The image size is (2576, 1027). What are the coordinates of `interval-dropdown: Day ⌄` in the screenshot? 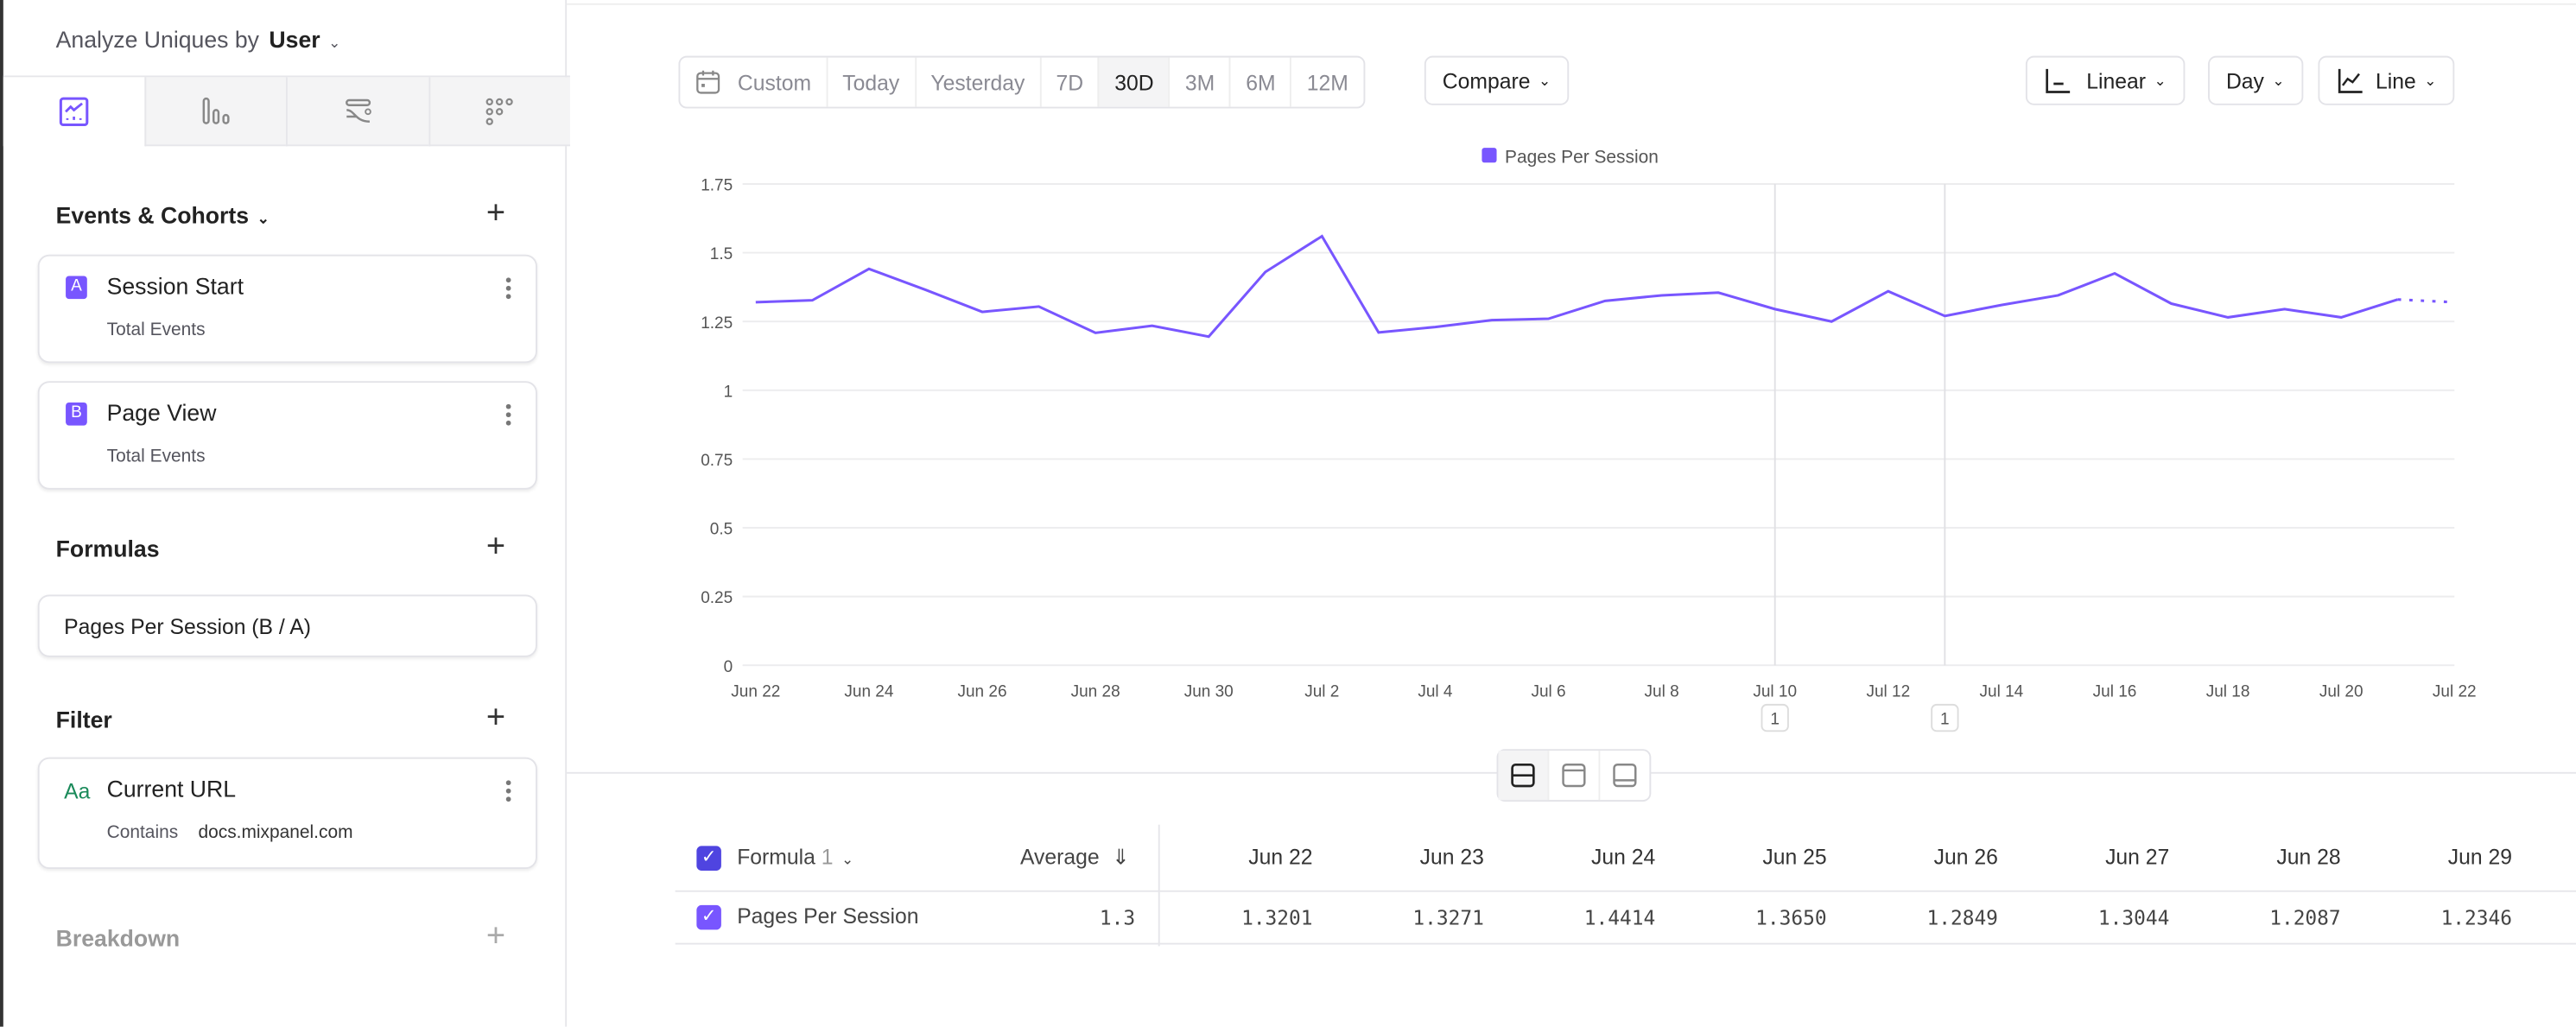 It's located at (2255, 80).